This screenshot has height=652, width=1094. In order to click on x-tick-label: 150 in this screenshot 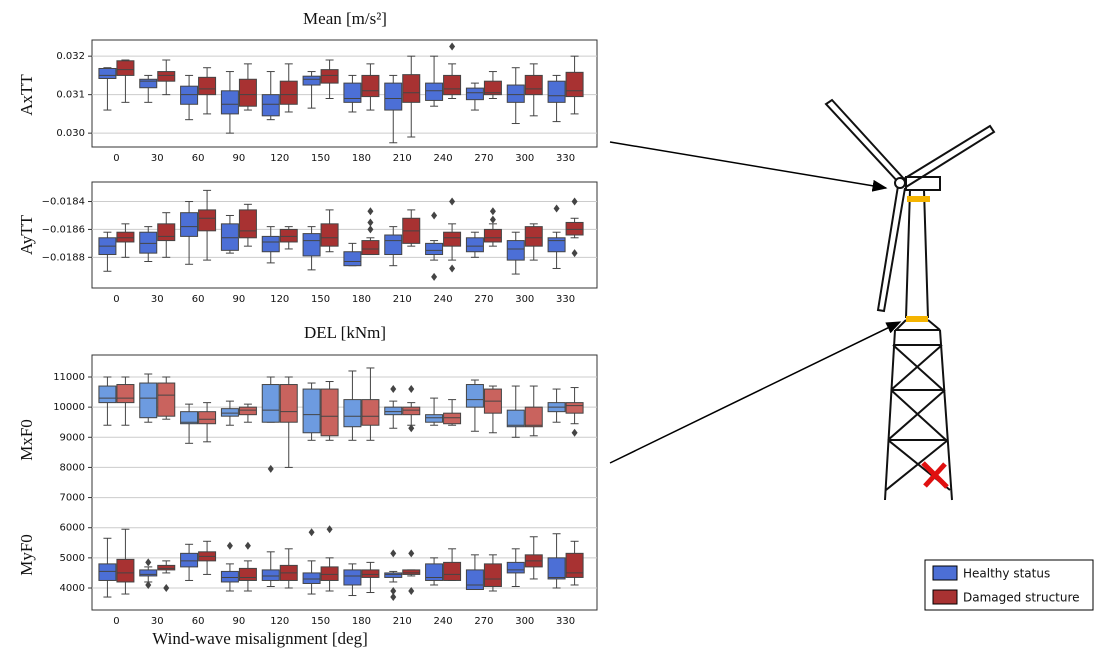, I will do `click(320, 621)`.